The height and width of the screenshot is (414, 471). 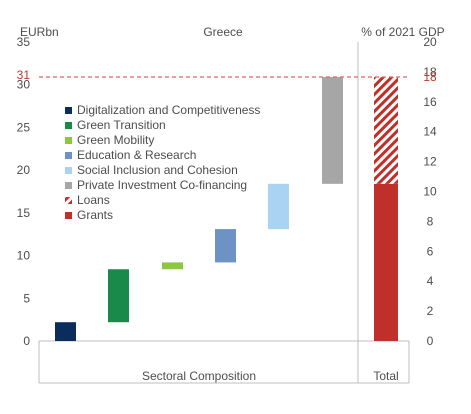 What do you see at coordinates (227, 76) in the screenshot?
I see `reference-line-group: 31 18` at bounding box center [227, 76].